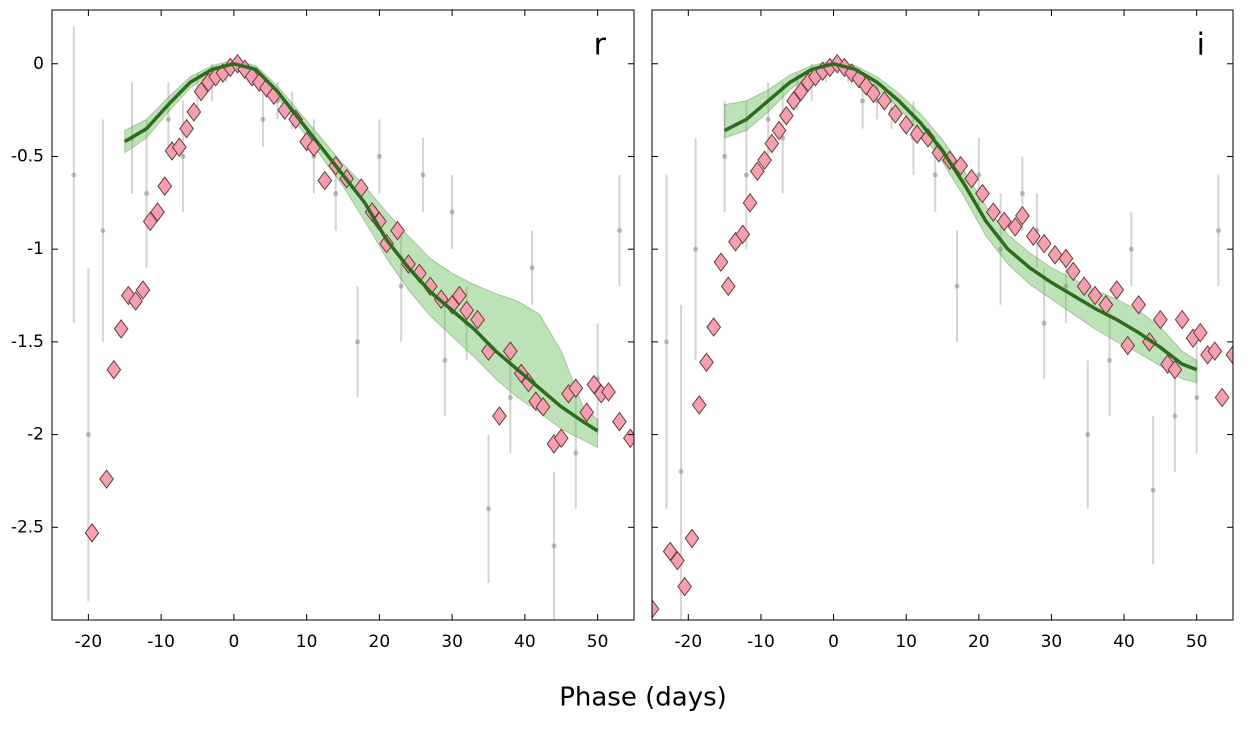 The width and height of the screenshot is (1256, 730). Describe the element at coordinates (27, 156) in the screenshot. I see `y-tick-label: -0.5` at that location.